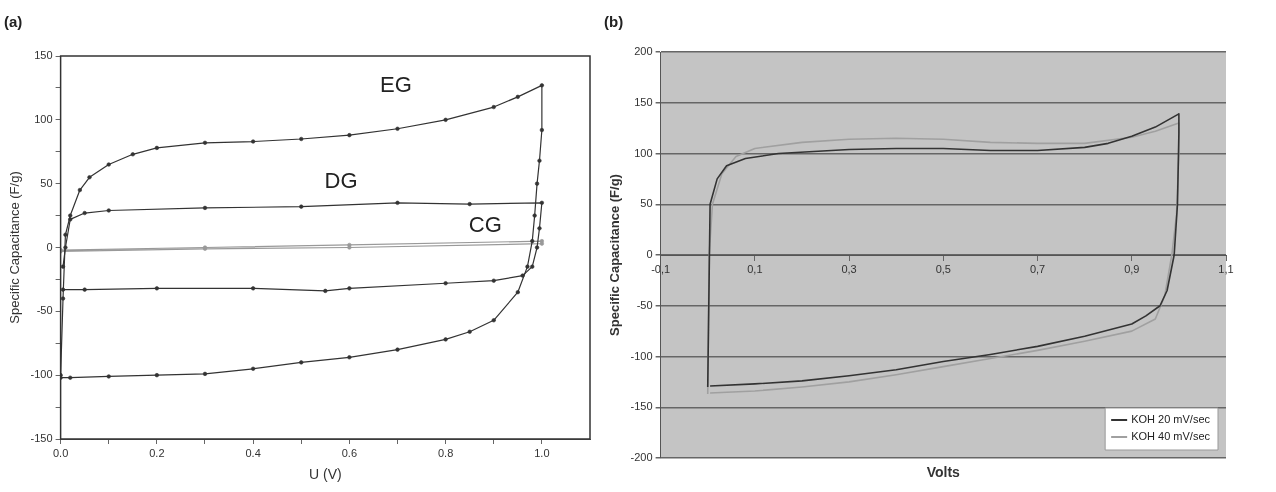 The width and height of the screenshot is (1276, 492). What do you see at coordinates (13, 22) in the screenshot?
I see `chart-title: (a)` at bounding box center [13, 22].